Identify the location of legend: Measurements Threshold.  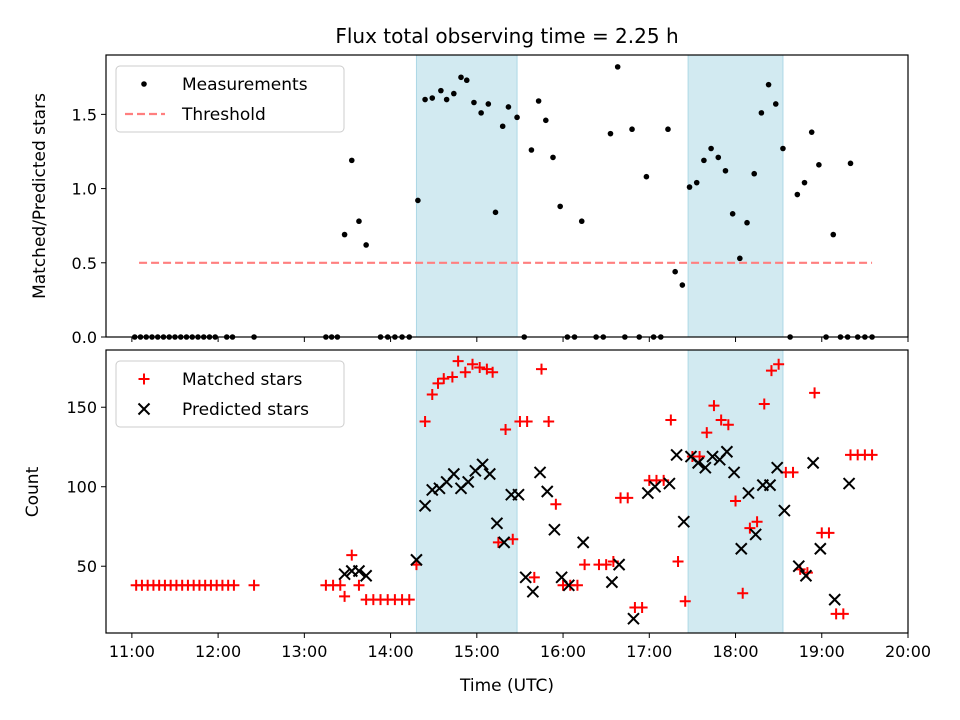
(230, 99).